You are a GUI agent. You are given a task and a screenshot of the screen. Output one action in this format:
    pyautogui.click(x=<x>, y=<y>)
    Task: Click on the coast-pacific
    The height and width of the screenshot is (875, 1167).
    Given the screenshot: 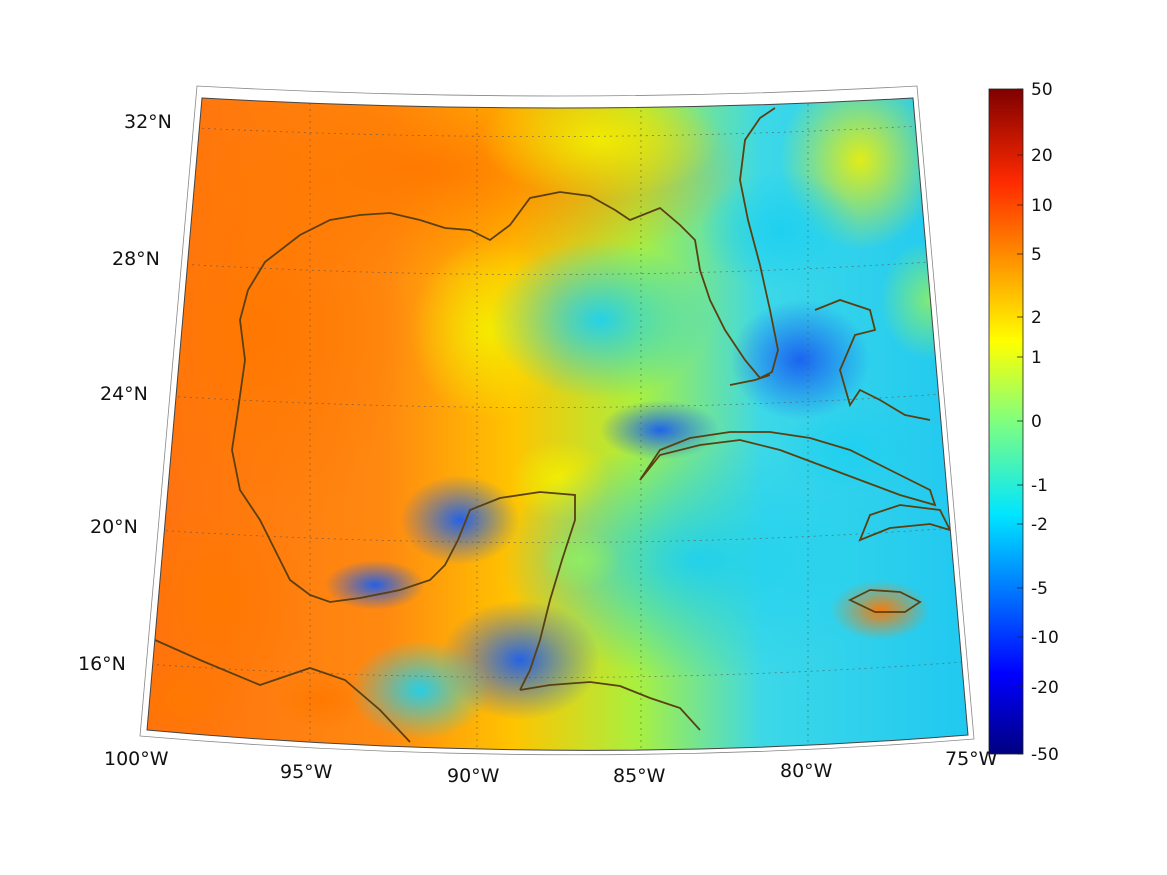 What is the action you would take?
    pyautogui.click(x=282, y=691)
    